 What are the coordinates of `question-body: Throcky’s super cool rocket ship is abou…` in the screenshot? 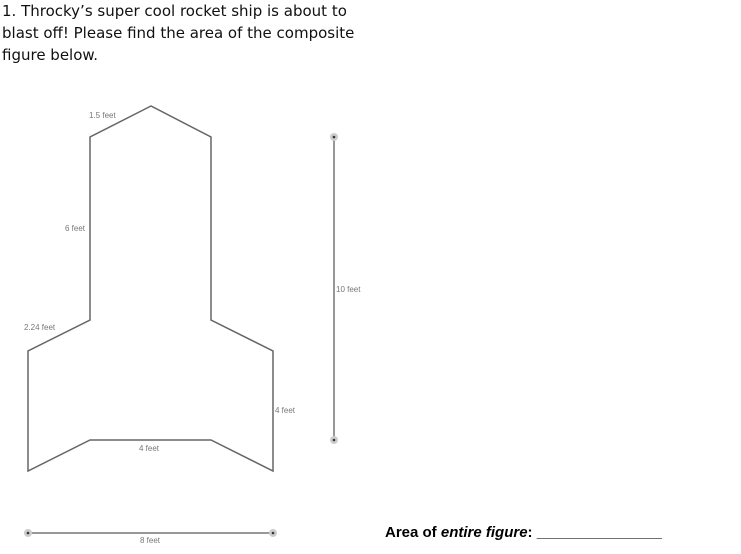 It's located at (178, 33).